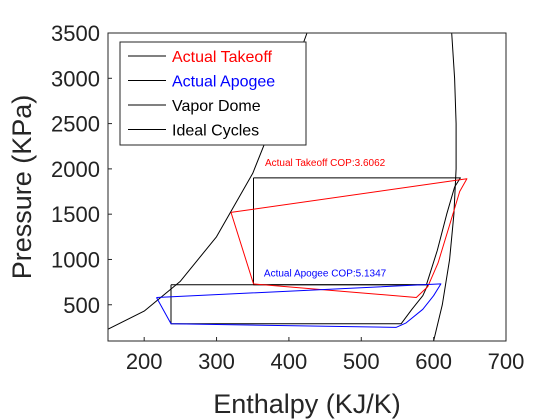 Image resolution: width=560 pixels, height=420 pixels. I want to click on y-tick-label: 2000, so click(75, 169).